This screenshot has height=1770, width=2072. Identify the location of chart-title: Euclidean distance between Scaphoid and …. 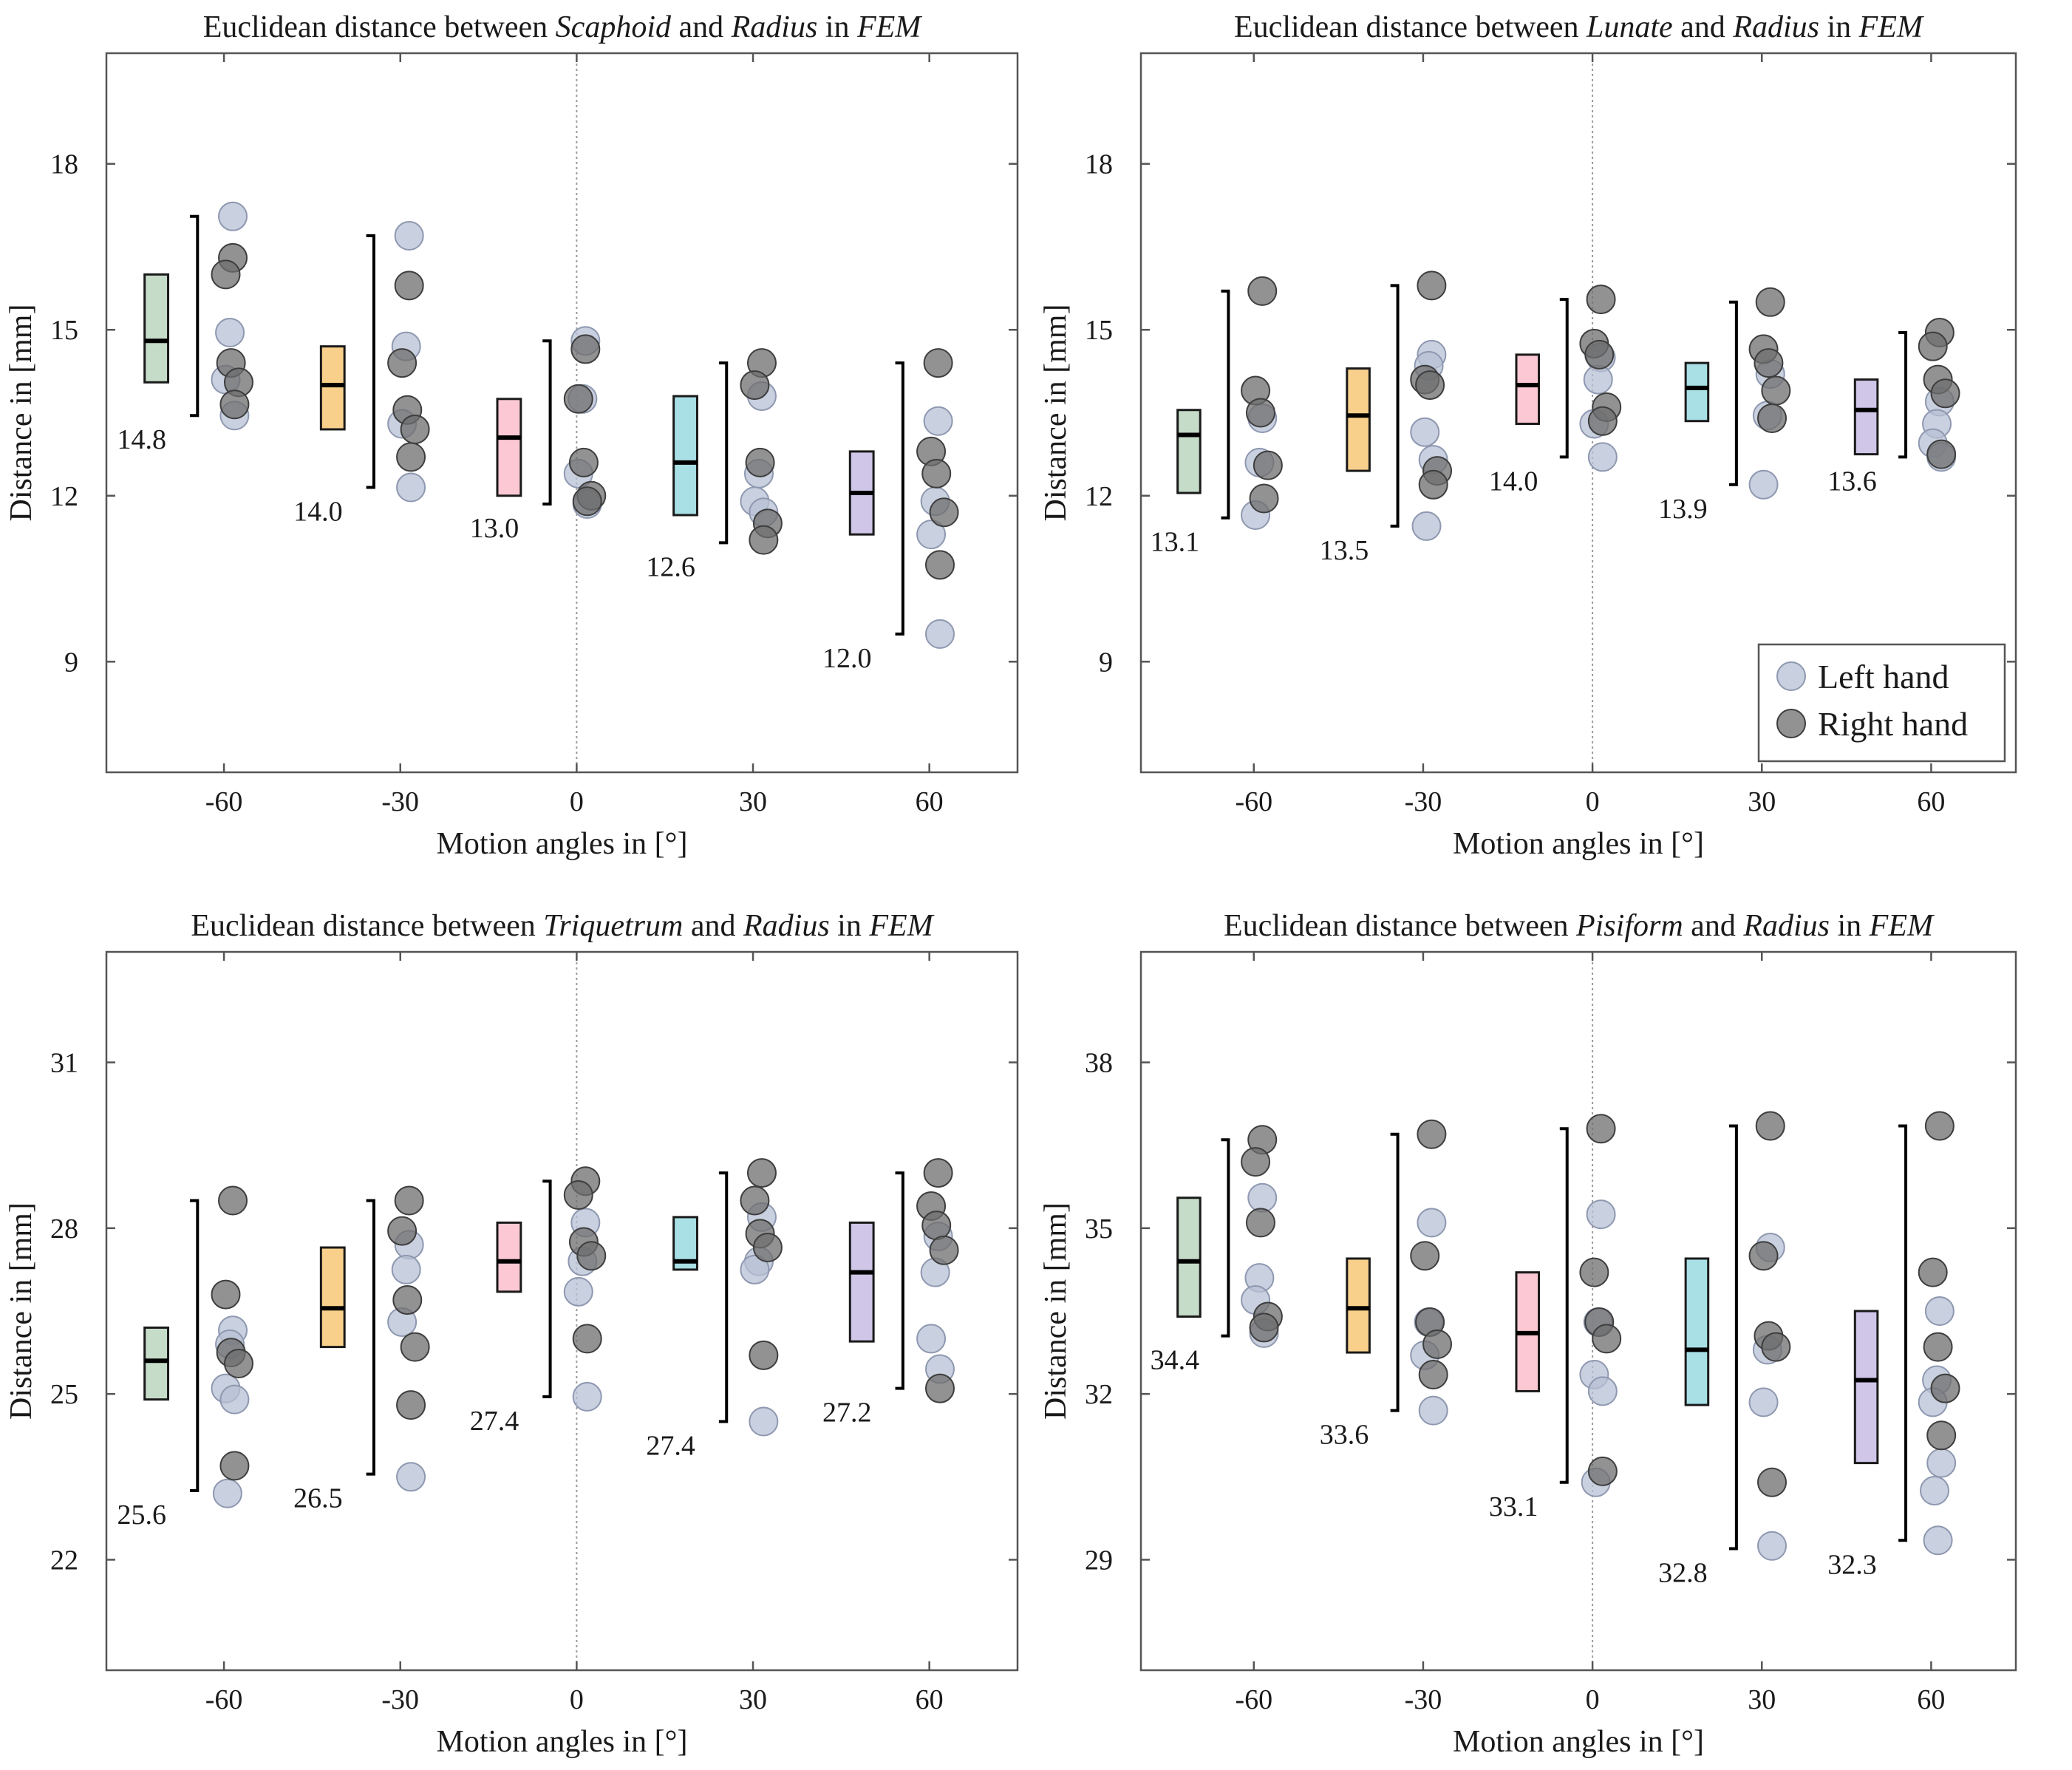
(563, 27).